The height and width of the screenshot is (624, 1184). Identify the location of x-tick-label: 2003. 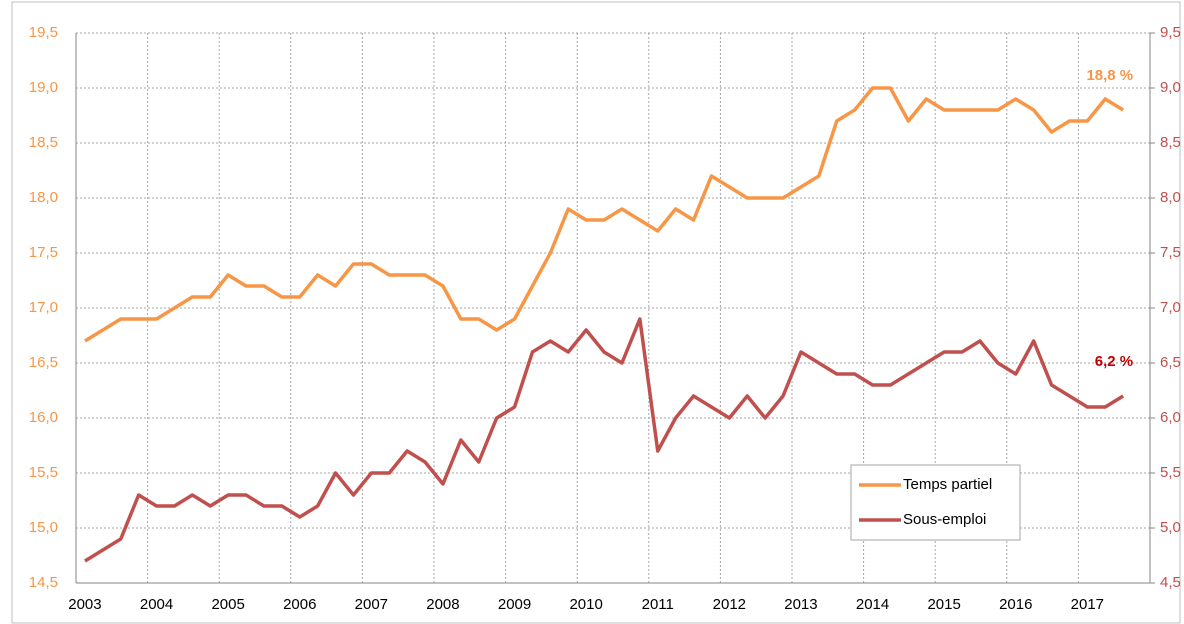
(84, 604).